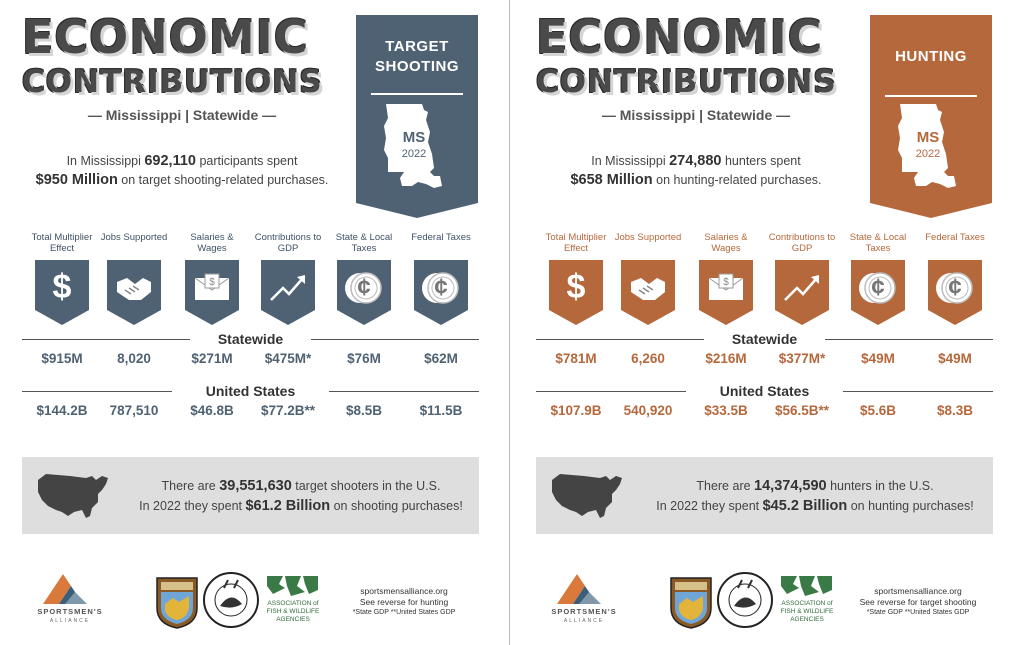 Image resolution: width=1024 pixels, height=645 pixels. What do you see at coordinates (509, 322) in the screenshot?
I see `page-divider` at bounding box center [509, 322].